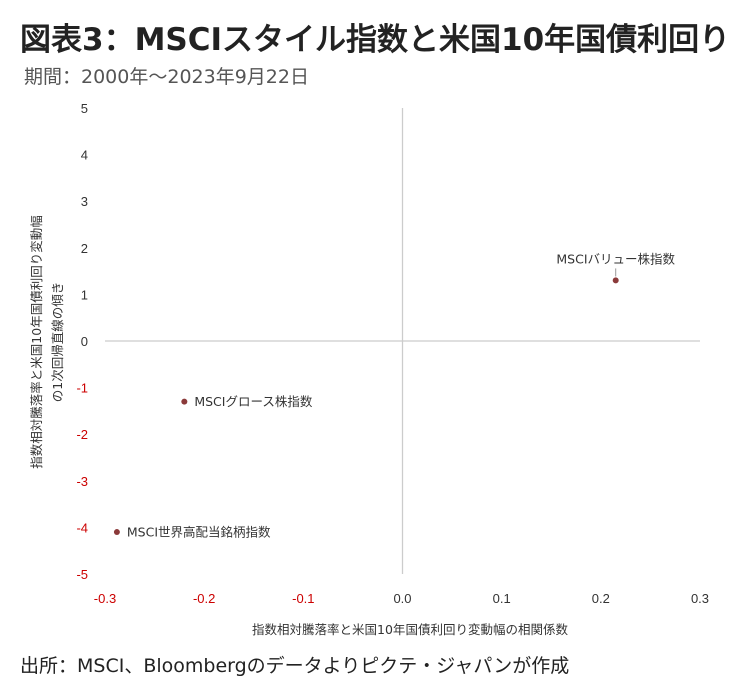  Describe the element at coordinates (84, 201) in the screenshot. I see `y-tick-label: 3` at that location.